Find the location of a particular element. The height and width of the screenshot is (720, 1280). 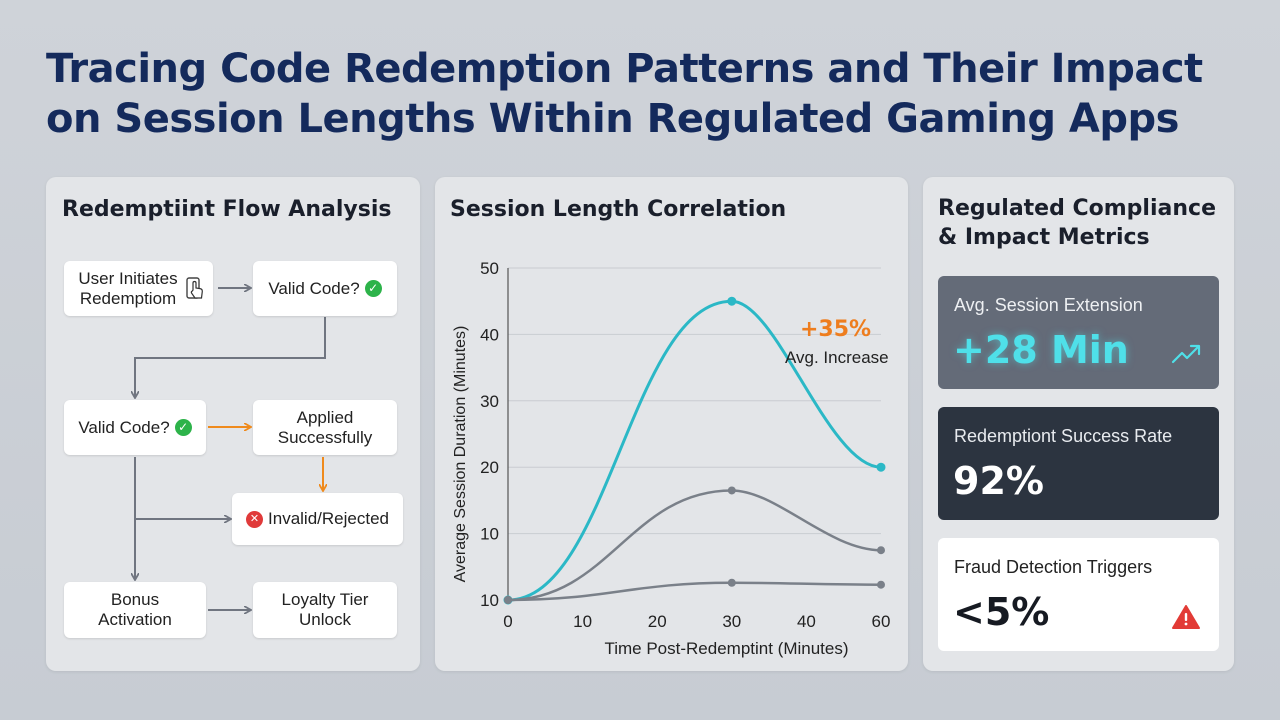

y-tick-label: 20 is located at coordinates (489, 467).